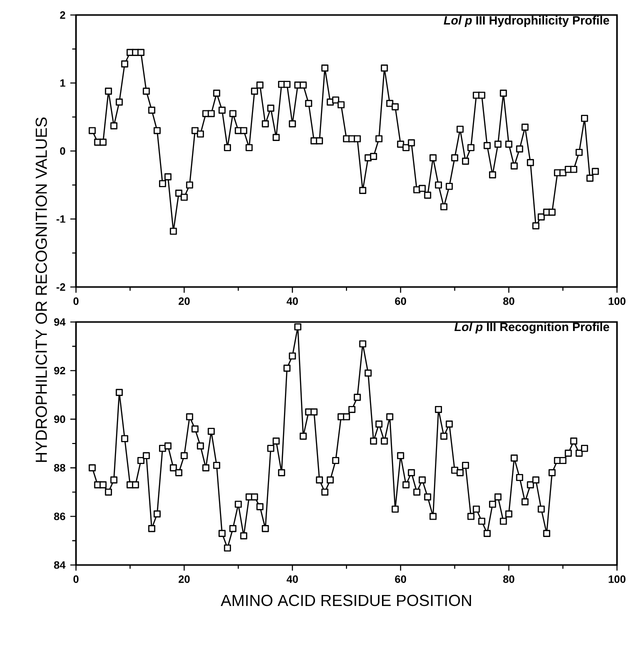 Image resolution: width=635 pixels, height=651 pixels. Describe the element at coordinates (61, 219) in the screenshot. I see `y-tick-label: -1` at that location.